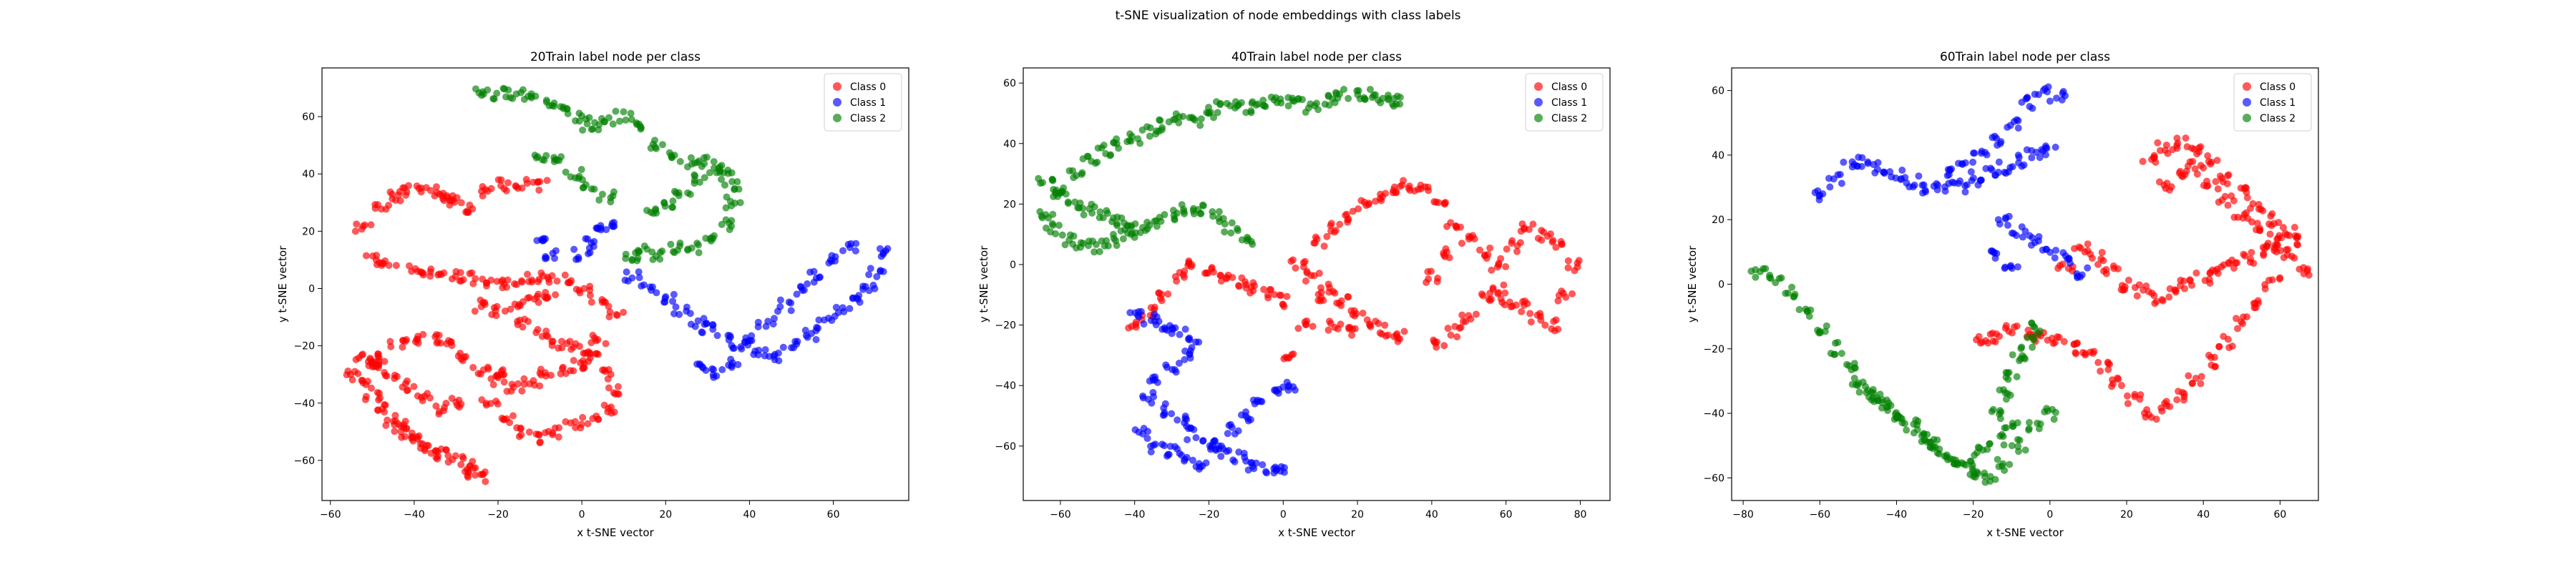 This screenshot has height=572, width=2576. I want to click on legend-box, so click(863, 102).